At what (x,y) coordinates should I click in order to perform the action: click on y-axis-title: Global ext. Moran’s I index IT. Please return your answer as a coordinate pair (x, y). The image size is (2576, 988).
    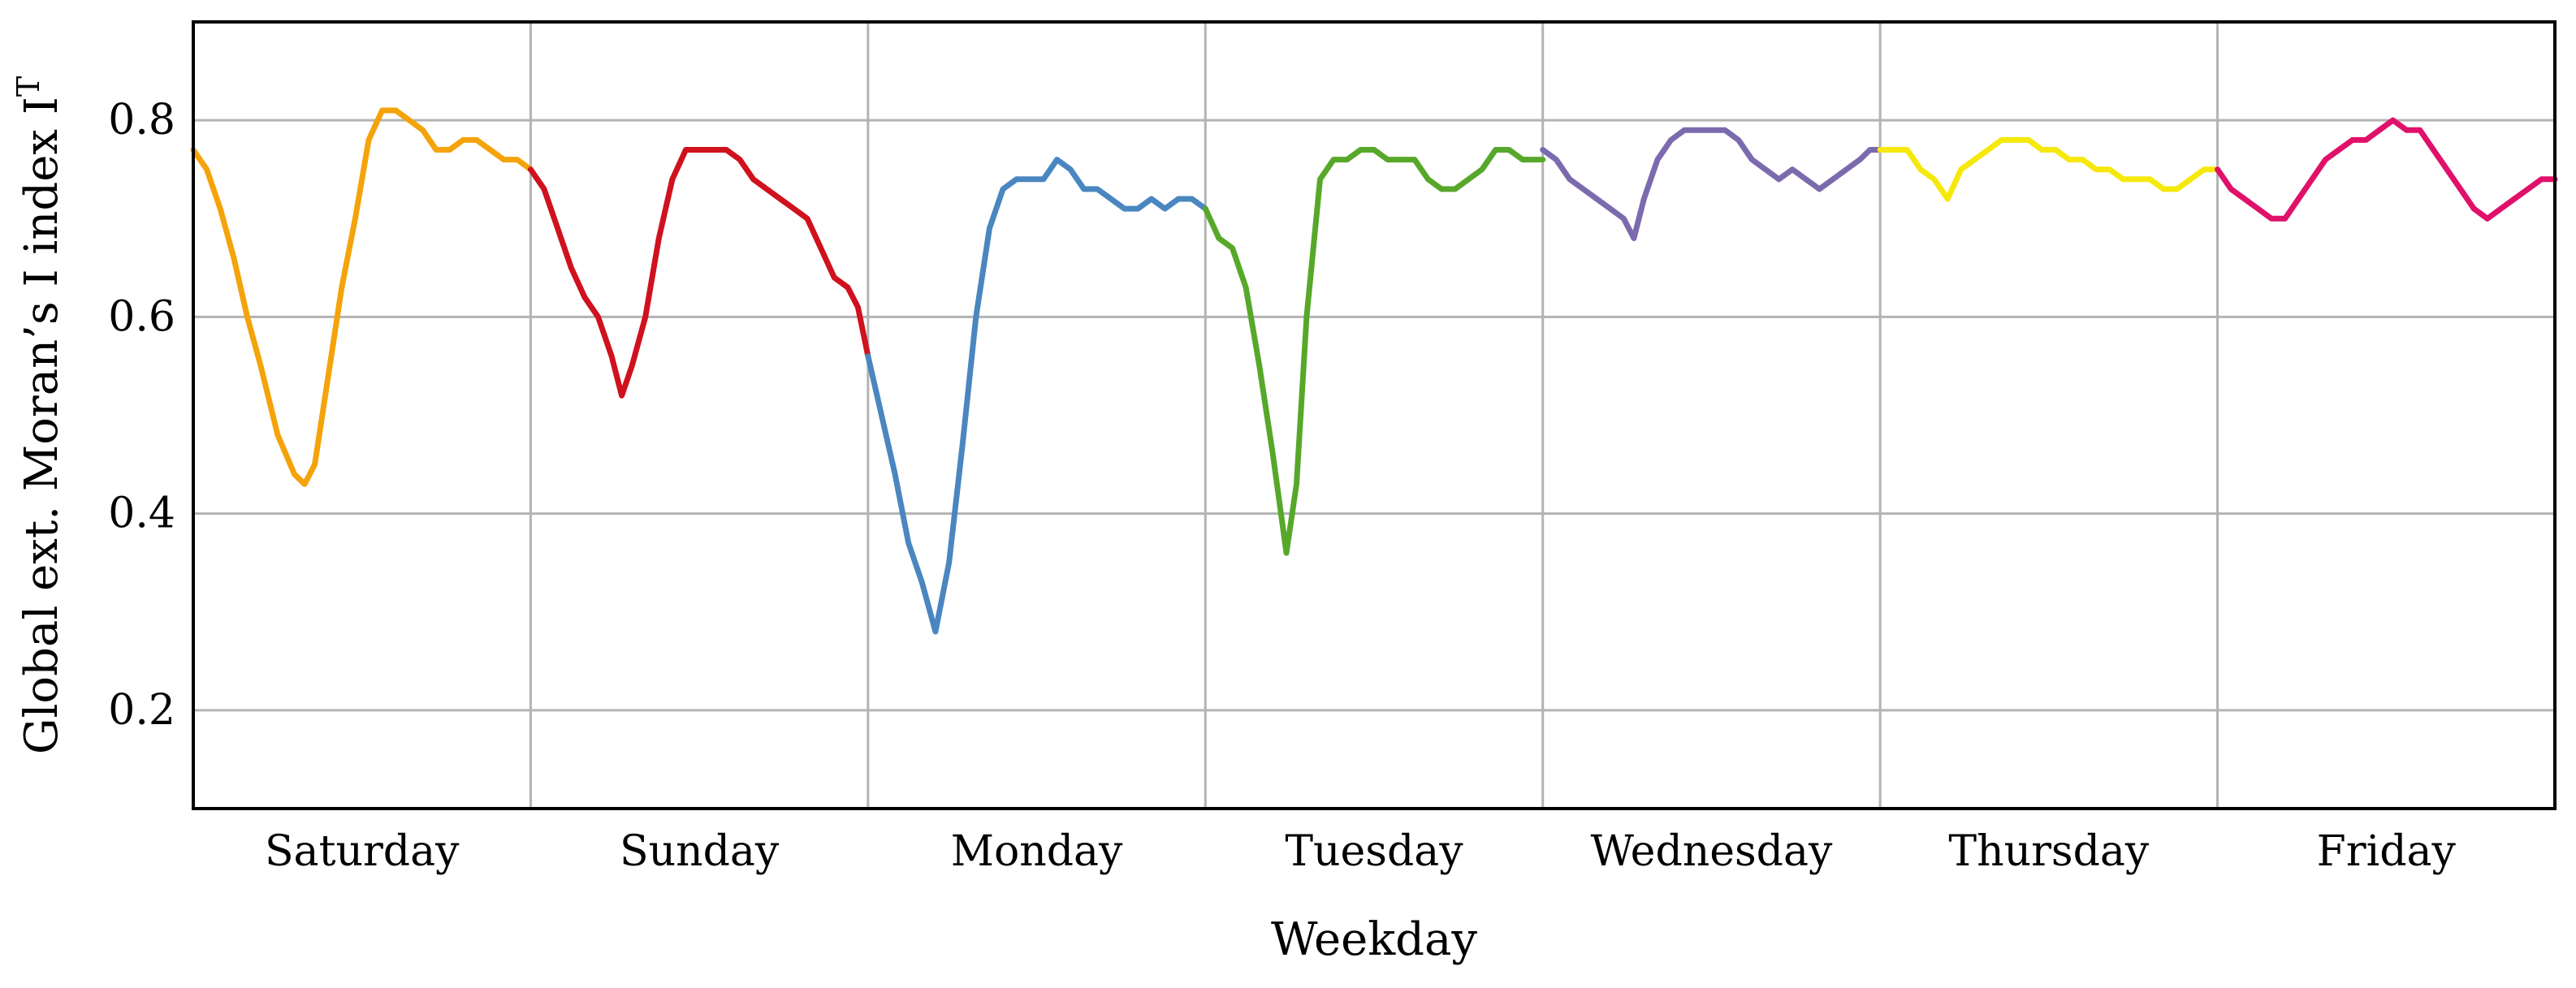
    Looking at the image, I should click on (39, 415).